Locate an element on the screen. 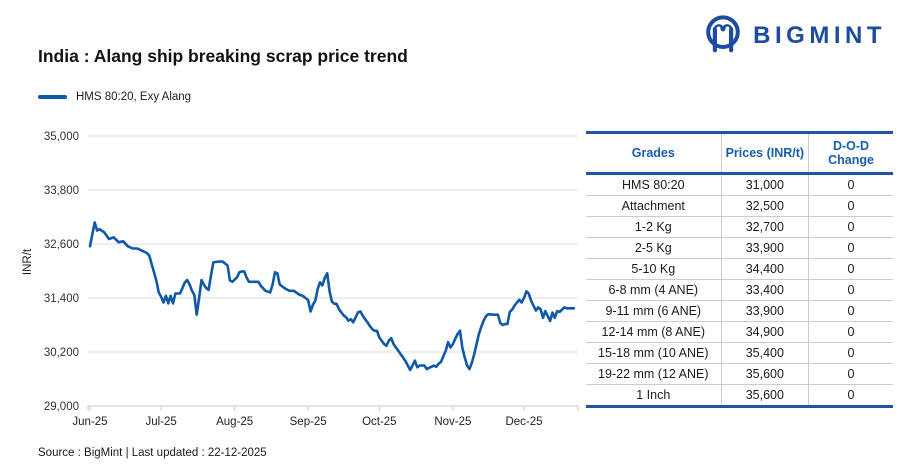  x-tick-label: Aug-25 is located at coordinates (234, 422).